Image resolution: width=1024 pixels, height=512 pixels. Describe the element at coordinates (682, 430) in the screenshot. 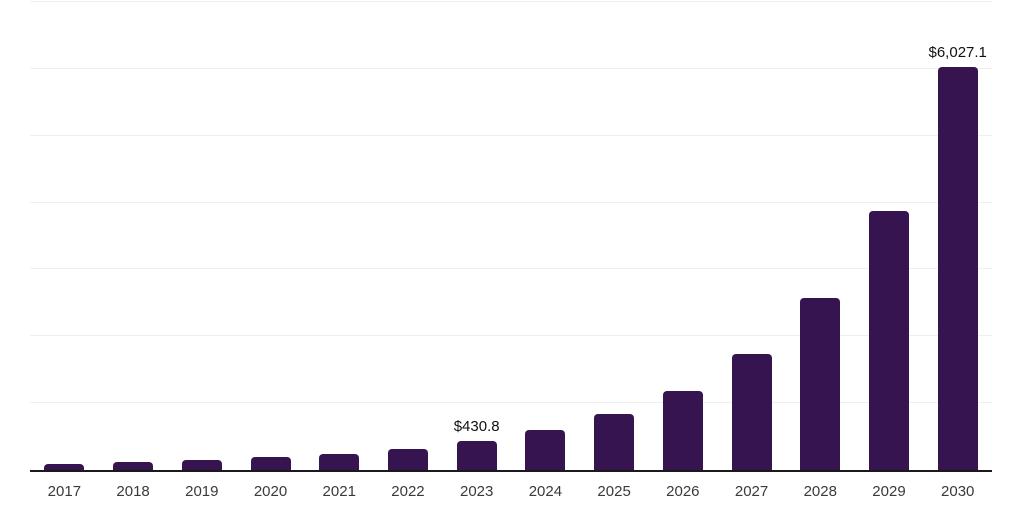

I see `bar-2026` at that location.